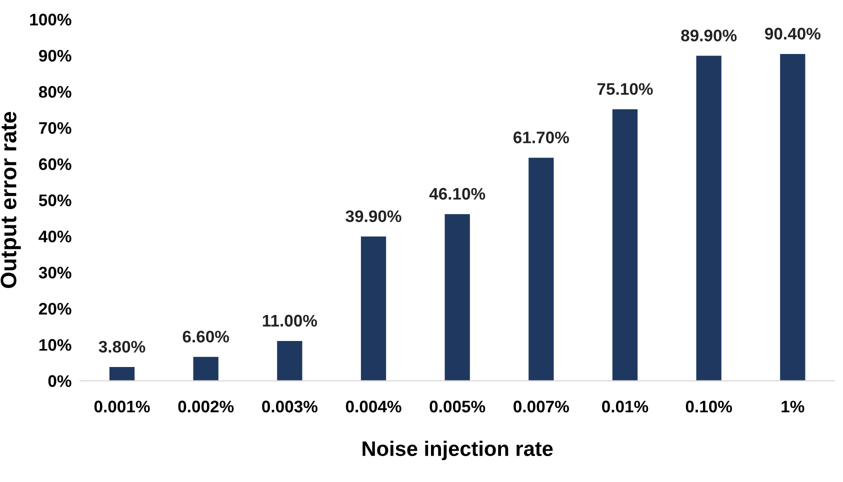  Describe the element at coordinates (709, 406) in the screenshot. I see `x-tick-label: 0.10%` at that location.